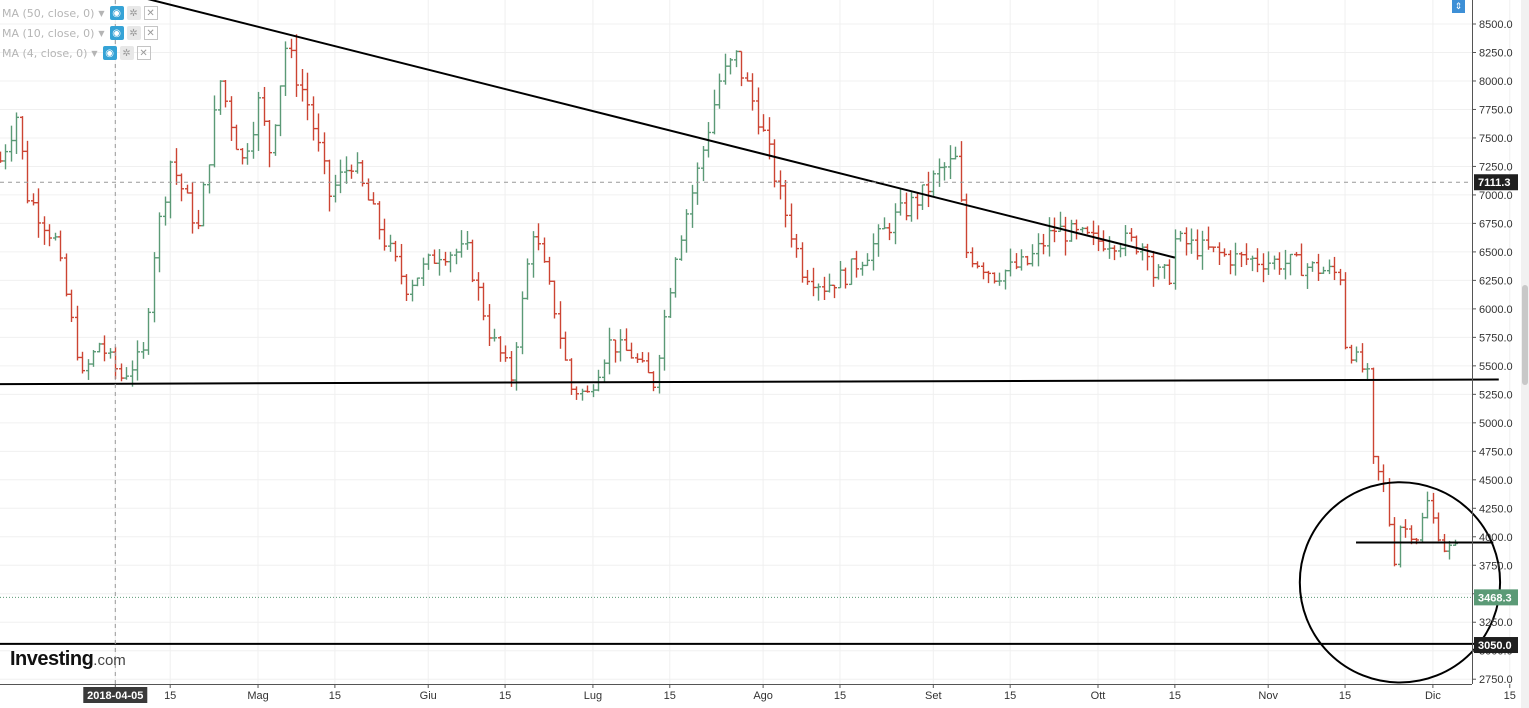  Describe the element at coordinates (48, 13) in the screenshot. I see `indicator-label: MA (50, close, 0)` at that location.